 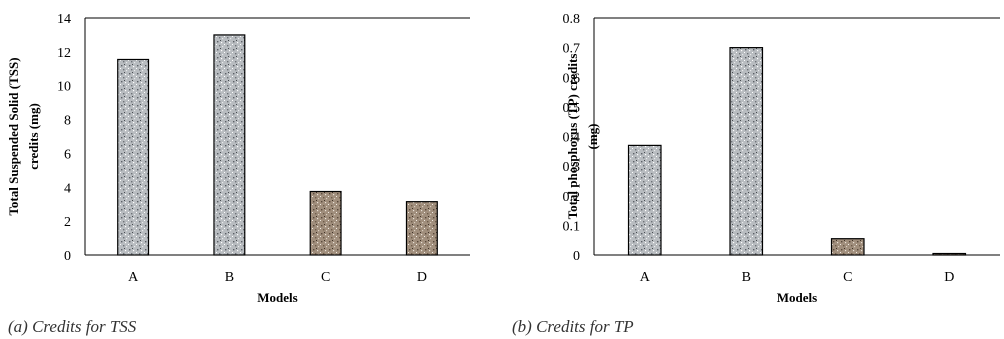 What do you see at coordinates (572, 226) in the screenshot?
I see `y-tick-label: 0.1` at bounding box center [572, 226].